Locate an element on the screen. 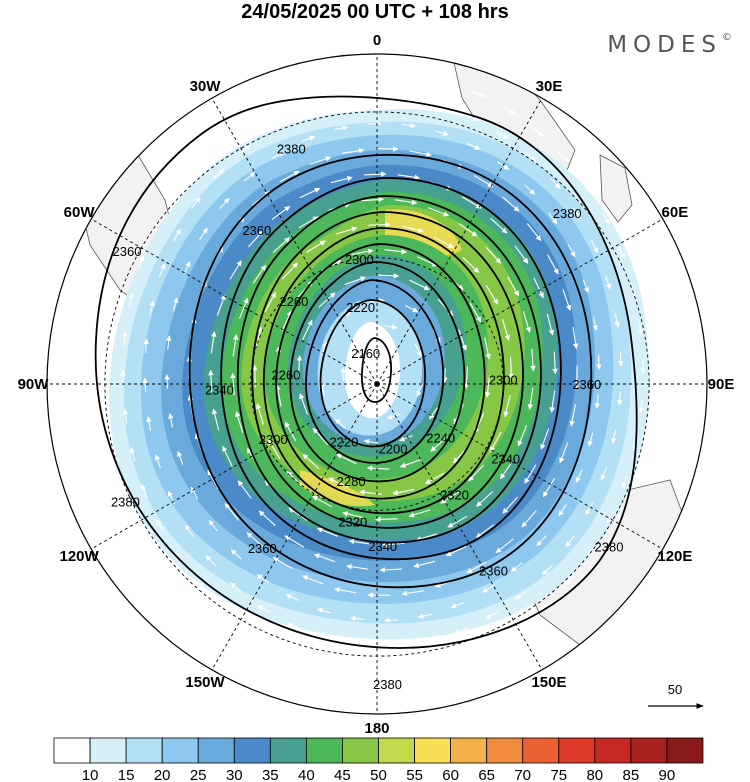 Image resolution: width=750 pixels, height=782 pixels. contour-label: 2320 is located at coordinates (454, 495).